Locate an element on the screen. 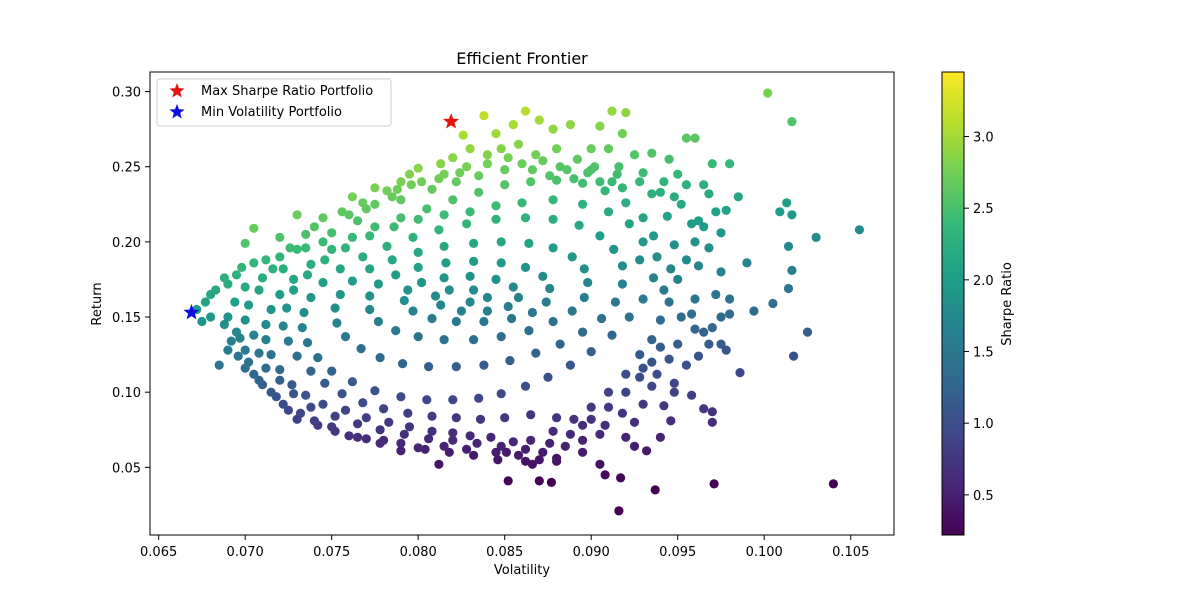 This screenshot has height=604, width=1200. y-axis: 0.05 0.10 0.15 0.20 0.25 0.30 is located at coordinates (131, 281).